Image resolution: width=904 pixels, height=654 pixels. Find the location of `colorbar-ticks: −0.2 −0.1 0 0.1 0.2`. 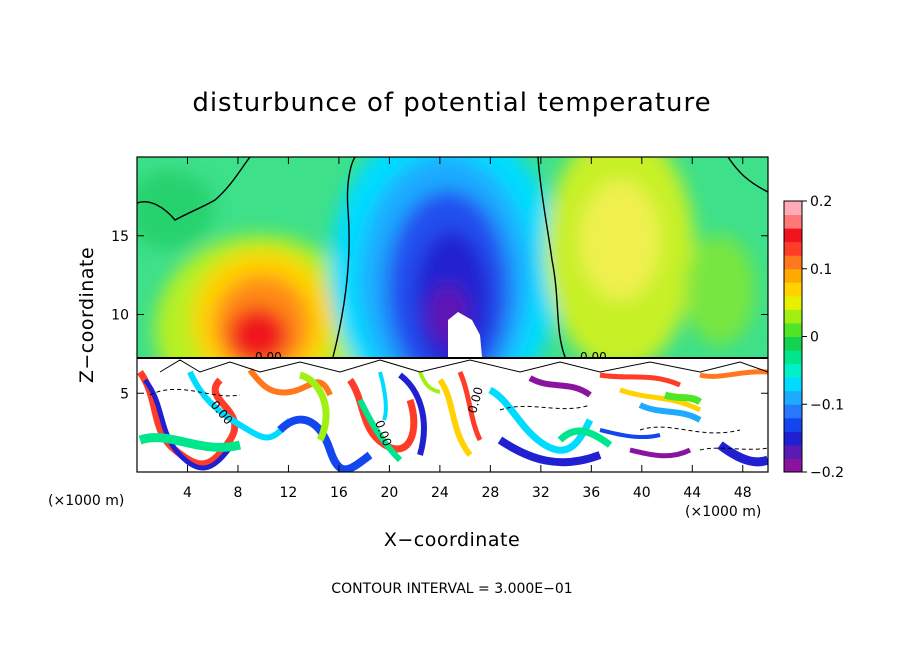

colorbar-ticks: −0.2 −0.1 0 0.1 0.2 is located at coordinates (823, 337).